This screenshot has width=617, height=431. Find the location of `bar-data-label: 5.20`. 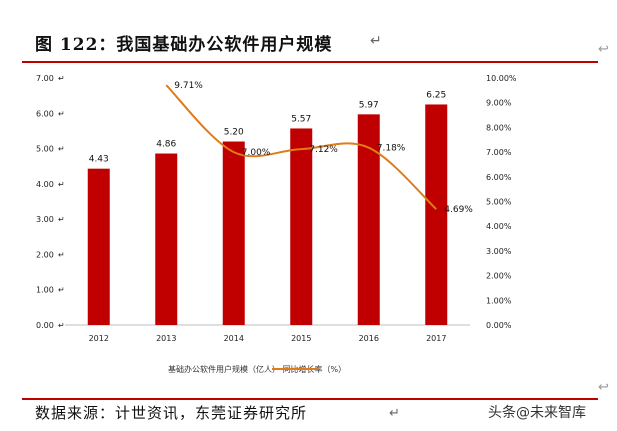

bar-data-label: 5.20 is located at coordinates (234, 133).